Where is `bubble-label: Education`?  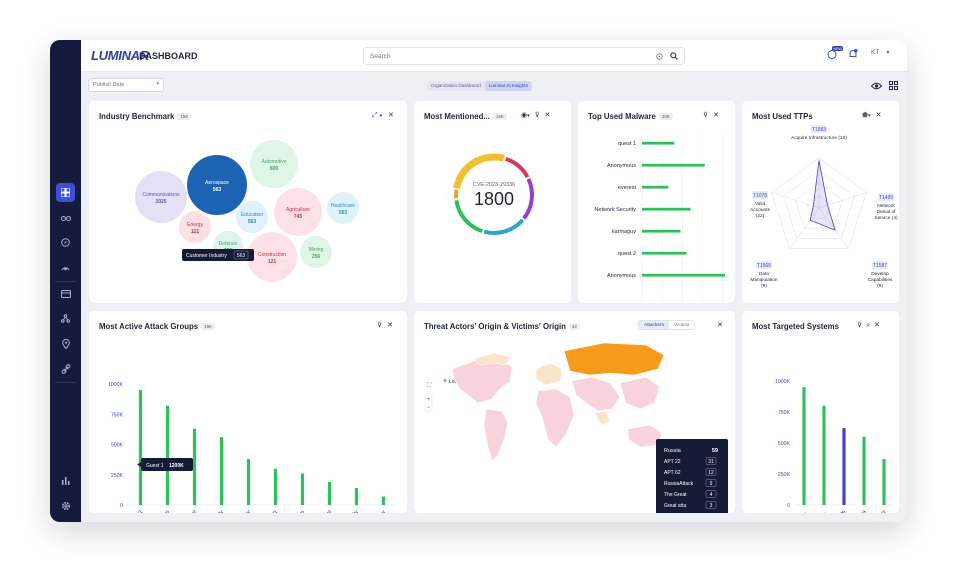
bubble-label: Education is located at coordinates (252, 215).